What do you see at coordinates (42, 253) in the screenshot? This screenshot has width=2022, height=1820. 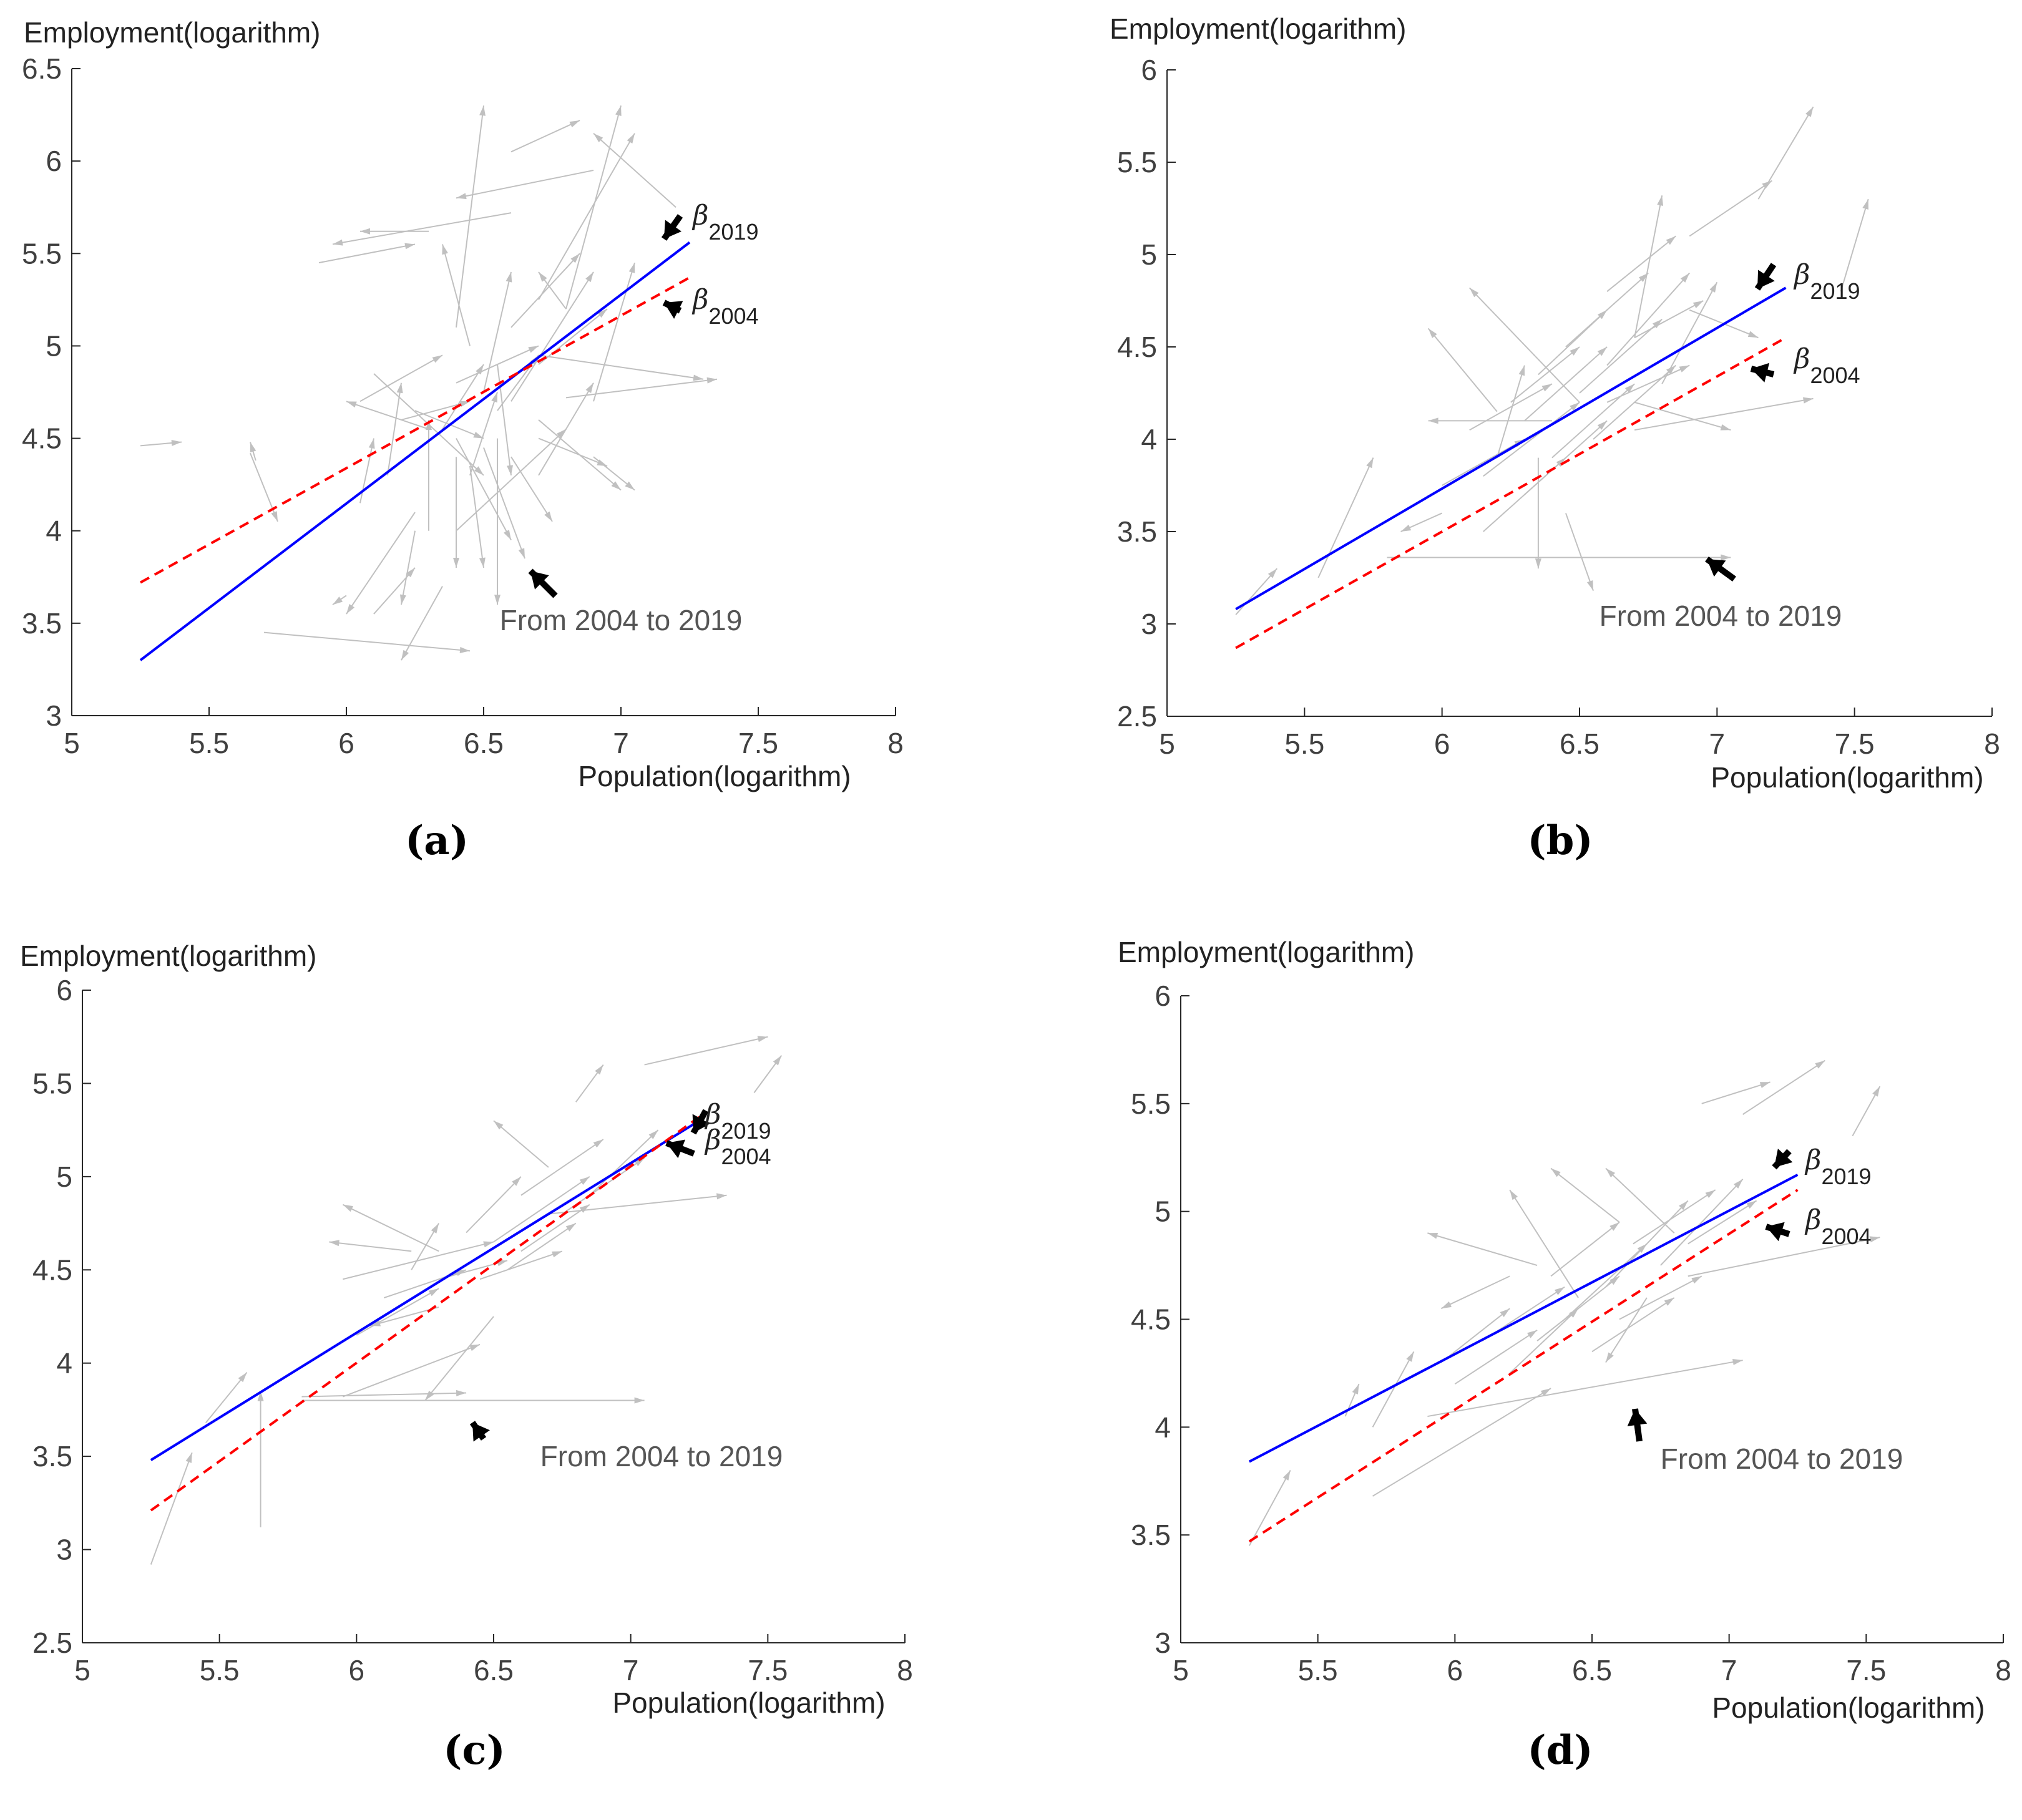 I see `y-tick-label: 5.5` at bounding box center [42, 253].